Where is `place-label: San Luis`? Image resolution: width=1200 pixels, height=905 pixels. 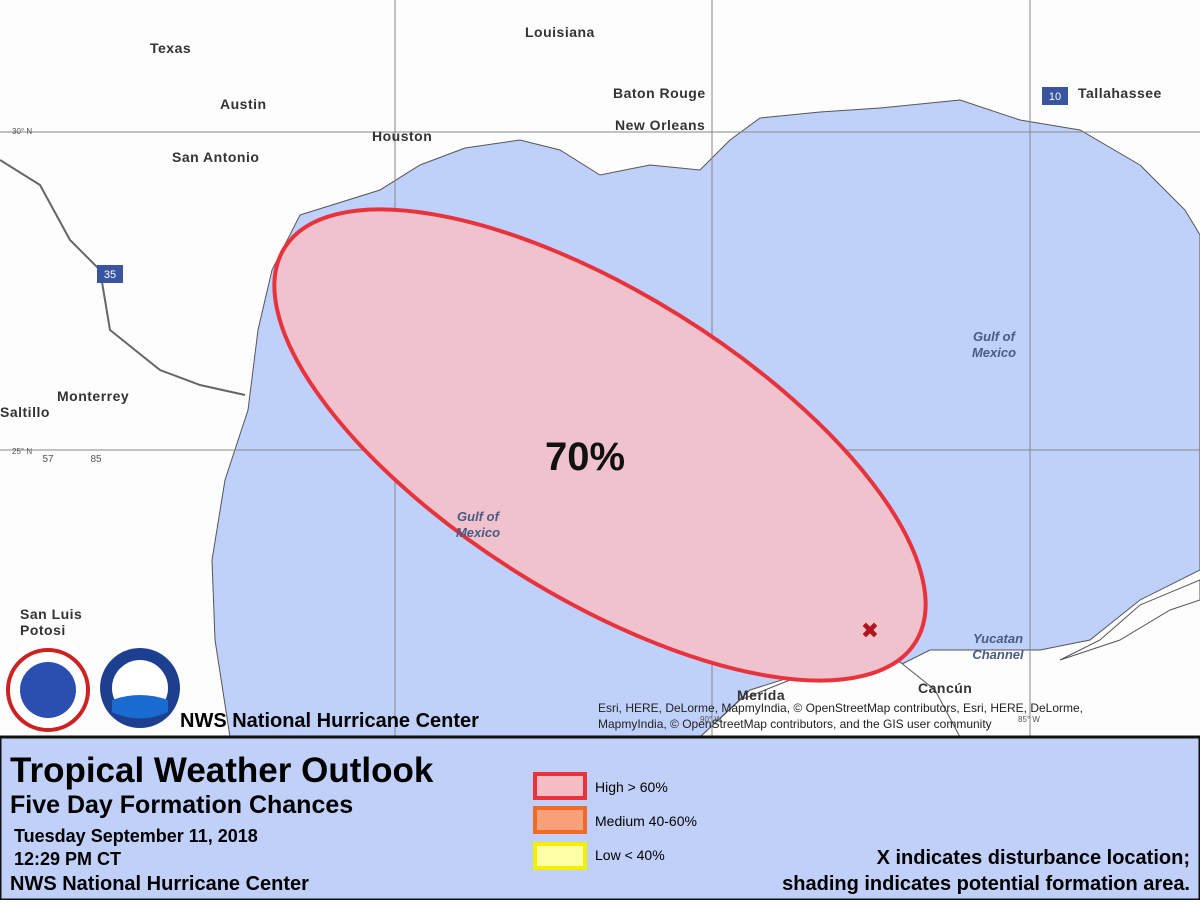 place-label: San Luis is located at coordinates (51, 614).